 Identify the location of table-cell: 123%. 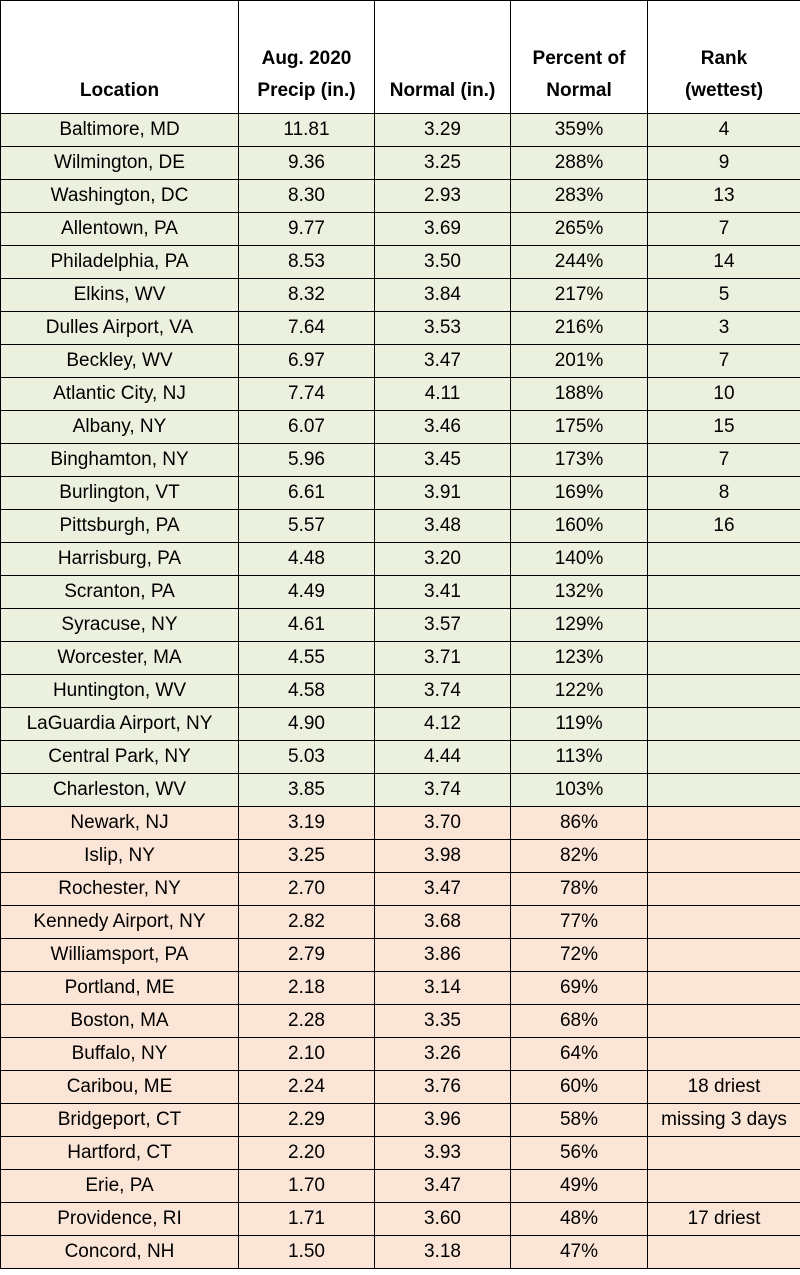
(579, 658).